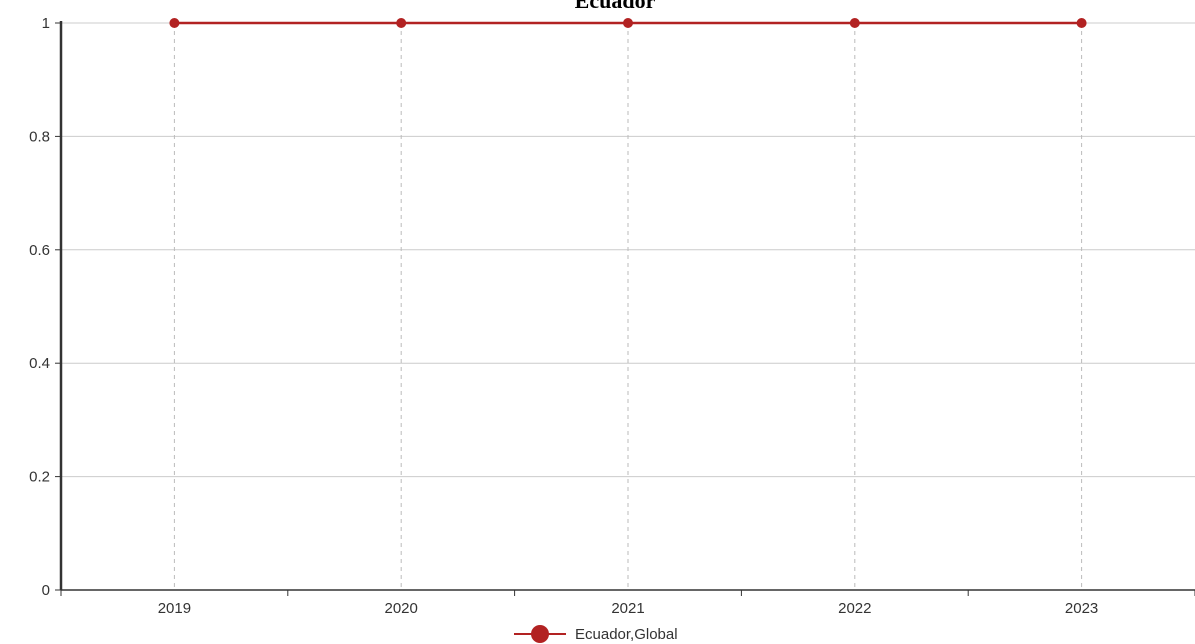 This screenshot has width=1195, height=644. Describe the element at coordinates (1081, 608) in the screenshot. I see `x-tick-label: 2023` at that location.